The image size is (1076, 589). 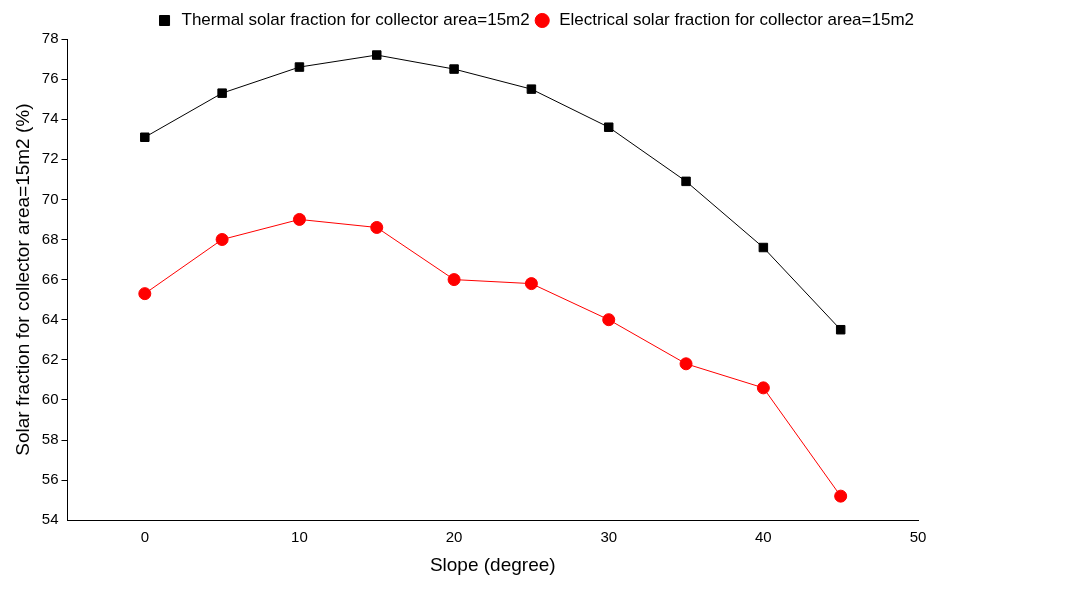 What do you see at coordinates (50, 399) in the screenshot?
I see `y-tick-label: 60` at bounding box center [50, 399].